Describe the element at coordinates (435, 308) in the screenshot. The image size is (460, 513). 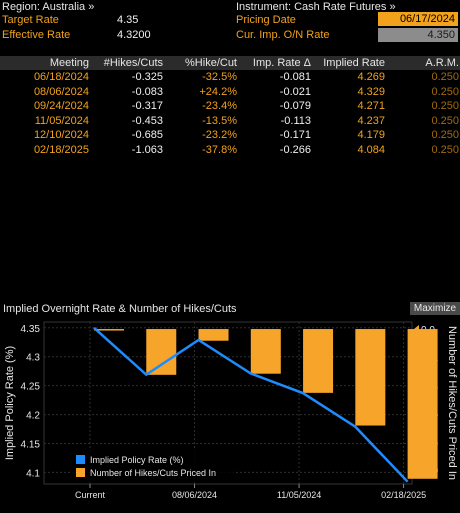
I see `maximize-button: Maximize` at that location.